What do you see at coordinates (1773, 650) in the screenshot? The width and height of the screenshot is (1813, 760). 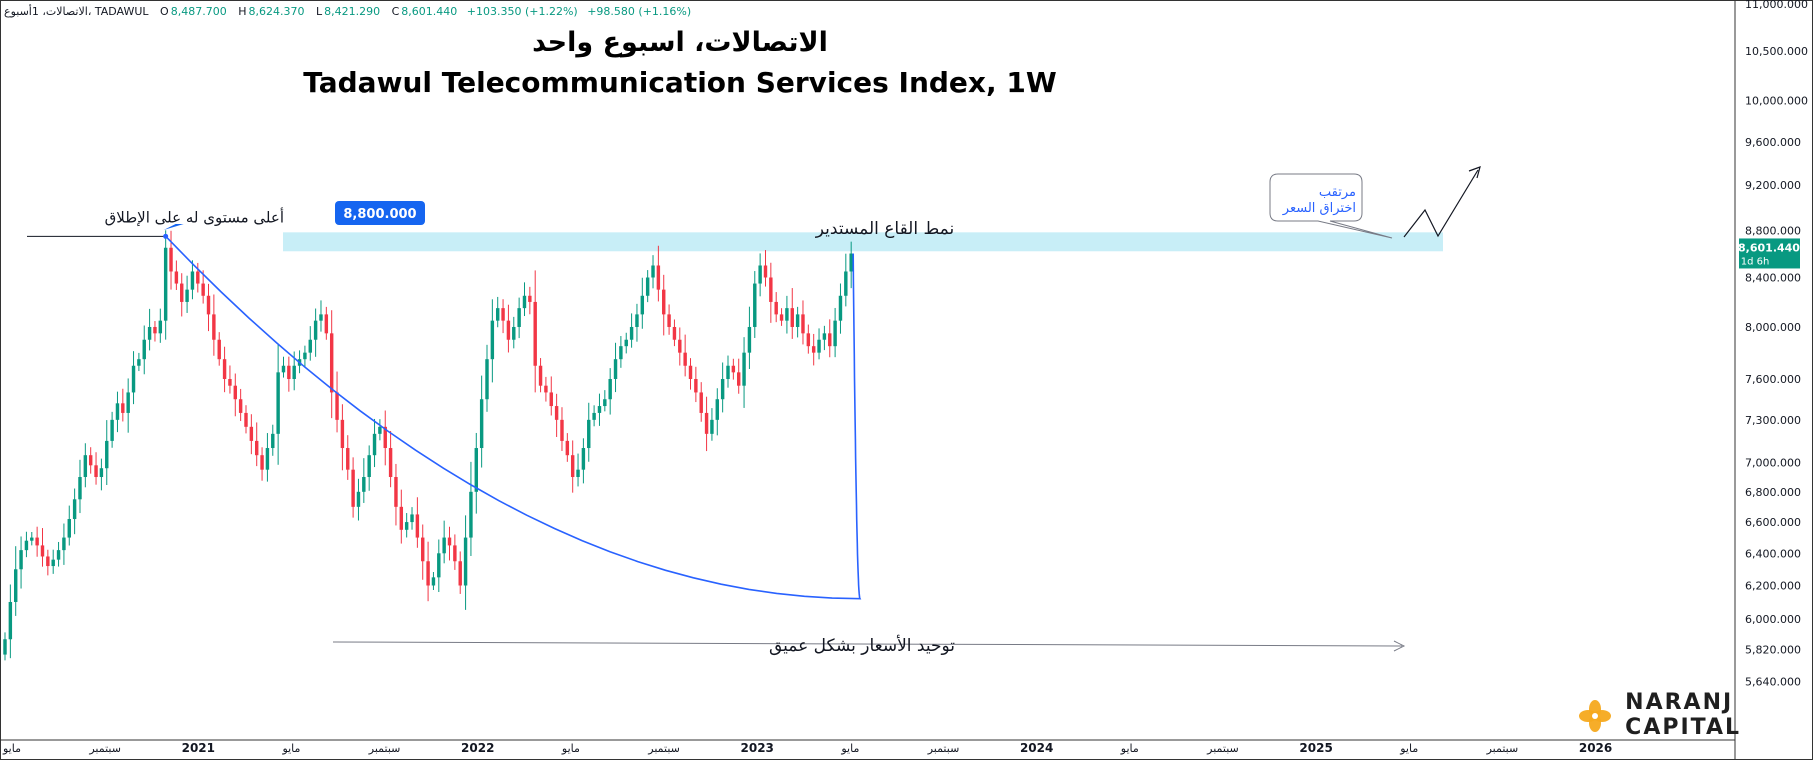 I see `y-tick-label: 5,820.000` at bounding box center [1773, 650].